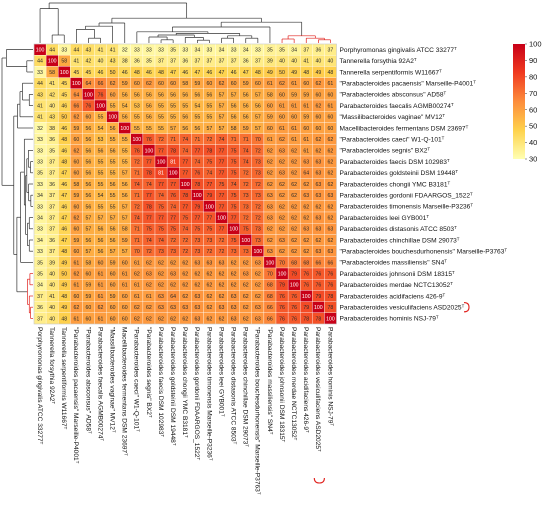  Describe the element at coordinates (173, 73) in the screenshot. I see `cell-value-label: 47` at that location.